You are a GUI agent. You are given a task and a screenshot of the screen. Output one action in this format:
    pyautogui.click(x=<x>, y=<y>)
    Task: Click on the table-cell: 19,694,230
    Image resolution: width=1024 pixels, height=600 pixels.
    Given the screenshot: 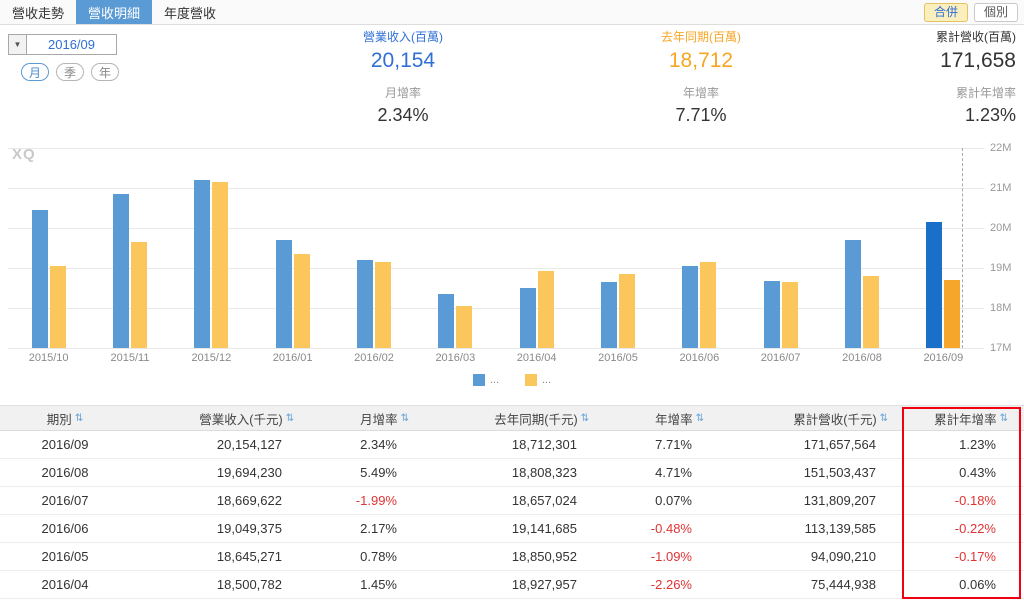 What is the action you would take?
    pyautogui.click(x=249, y=472)
    